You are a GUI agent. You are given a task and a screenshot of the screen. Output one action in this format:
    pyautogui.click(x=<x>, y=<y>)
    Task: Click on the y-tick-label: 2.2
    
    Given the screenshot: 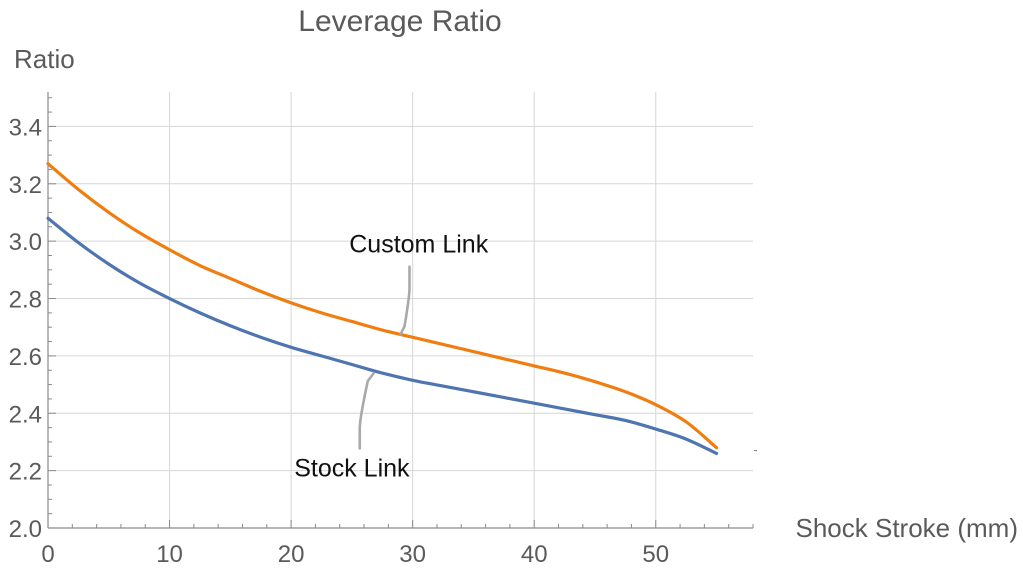 What is the action you would take?
    pyautogui.click(x=25, y=472)
    